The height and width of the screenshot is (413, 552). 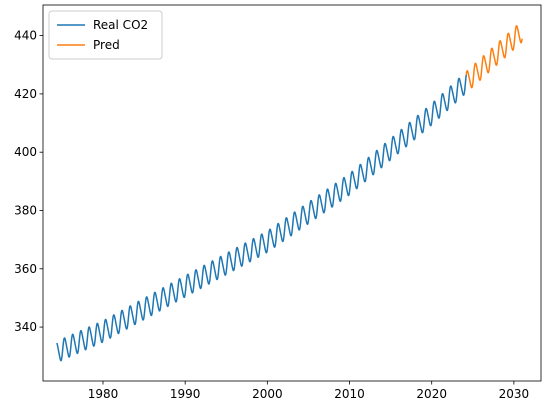 What do you see at coordinates (25, 269) in the screenshot?
I see `y-tick-label: 360` at bounding box center [25, 269].